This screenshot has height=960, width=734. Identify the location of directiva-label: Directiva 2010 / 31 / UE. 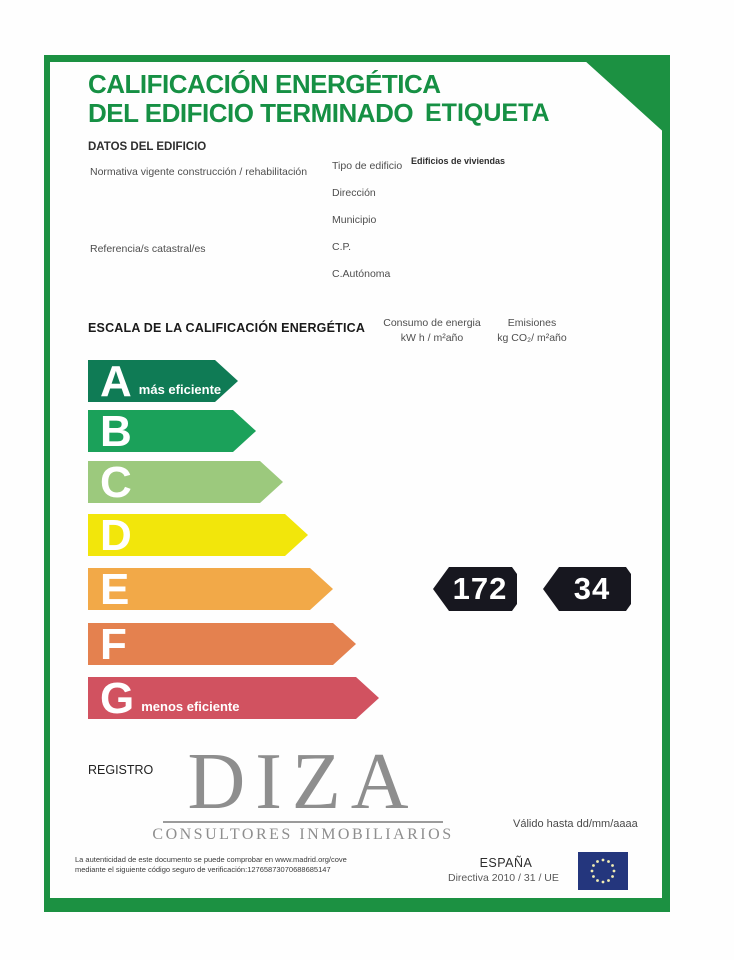
(503, 878).